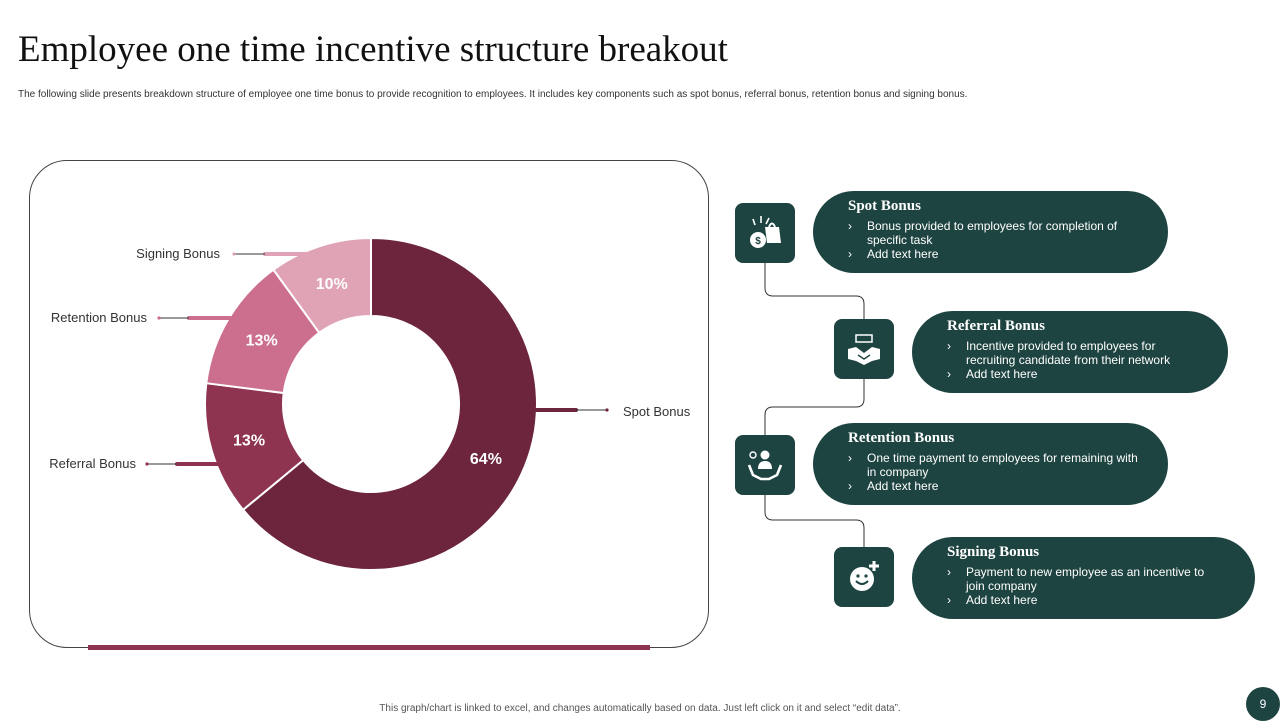 The image size is (1280, 721). What do you see at coordinates (657, 411) in the screenshot?
I see `callout-label-spot-bonus: Spot Bonus` at bounding box center [657, 411].